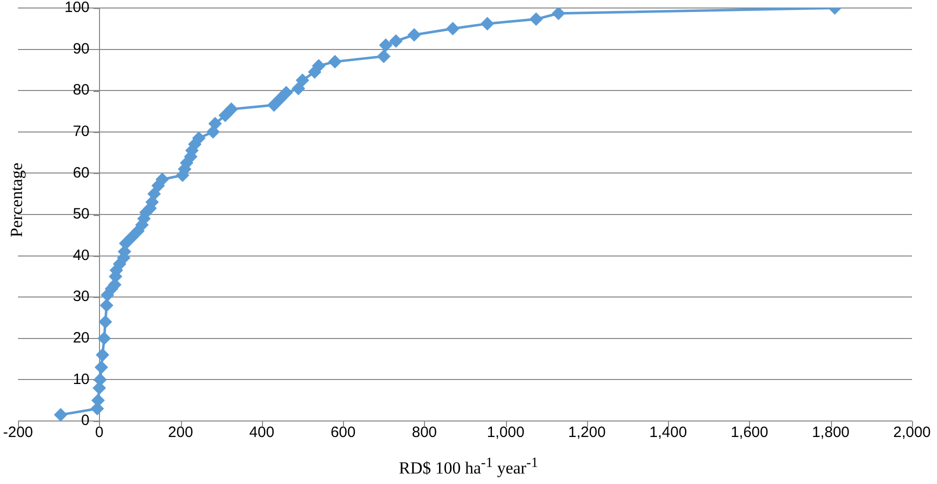 This screenshot has width=937, height=484. Describe the element at coordinates (749, 433) in the screenshot. I see `x-tick-label: 1,600` at that location.